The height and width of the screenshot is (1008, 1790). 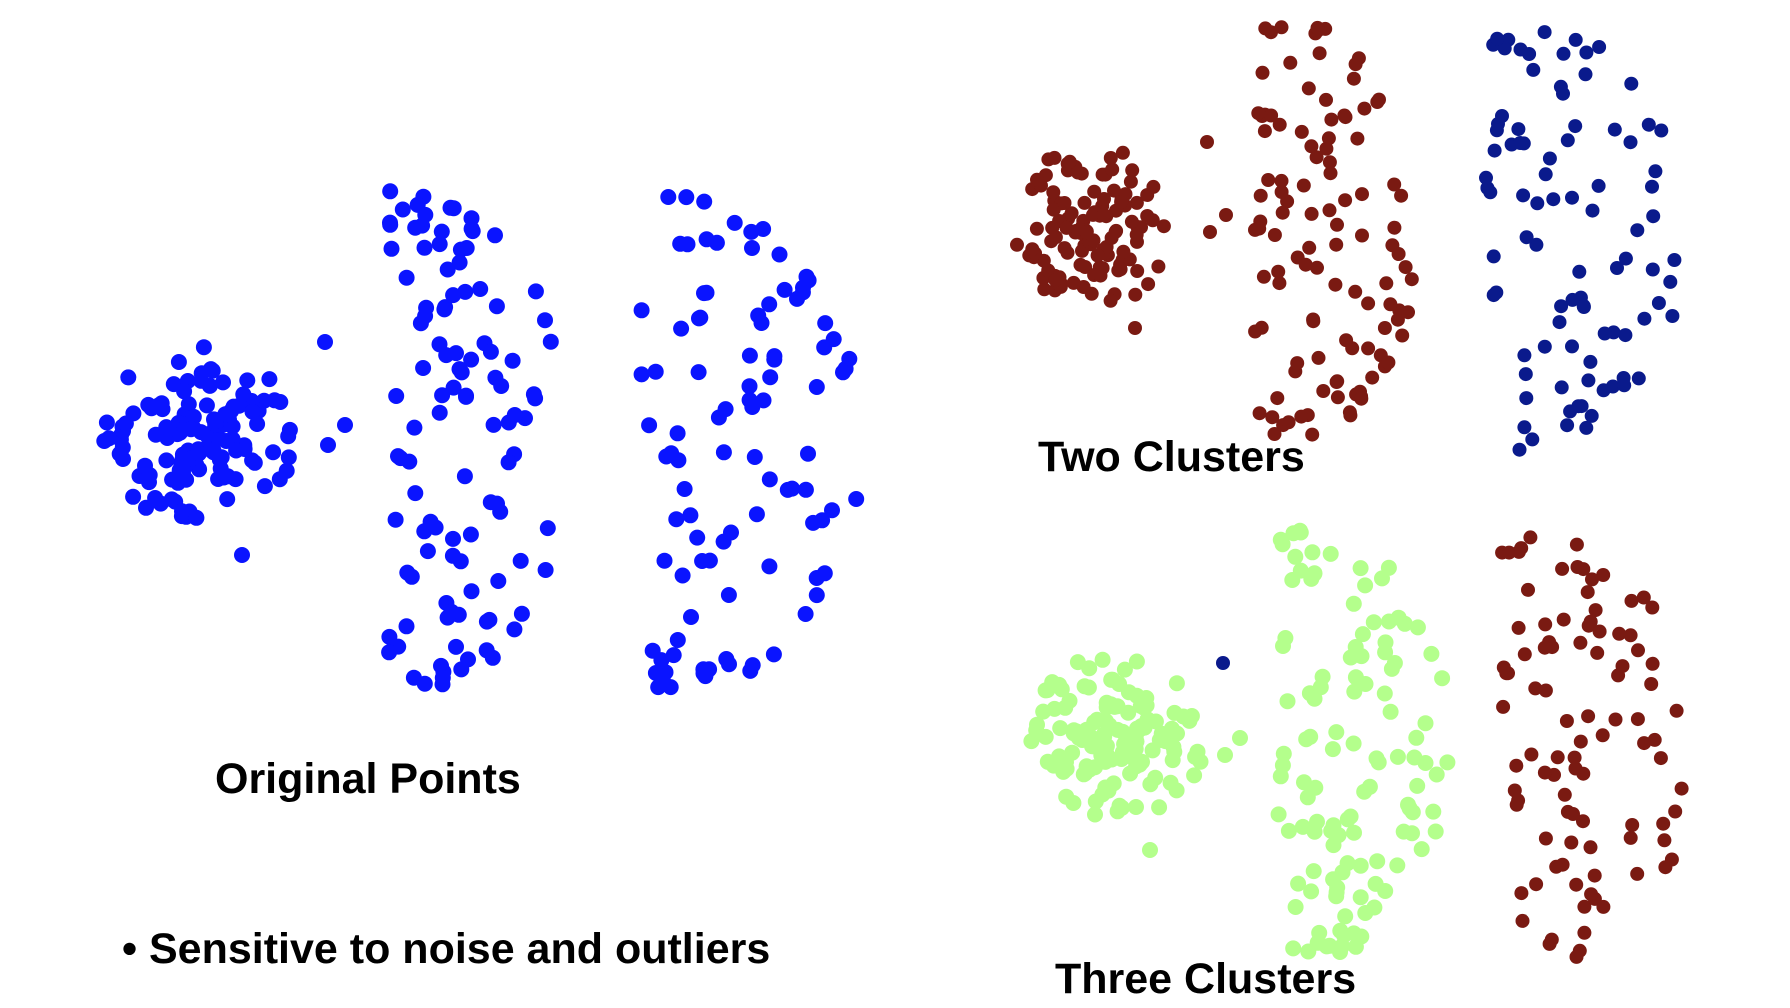 What do you see at coordinates (368, 779) in the screenshot?
I see `original-points-label: Original Points` at bounding box center [368, 779].